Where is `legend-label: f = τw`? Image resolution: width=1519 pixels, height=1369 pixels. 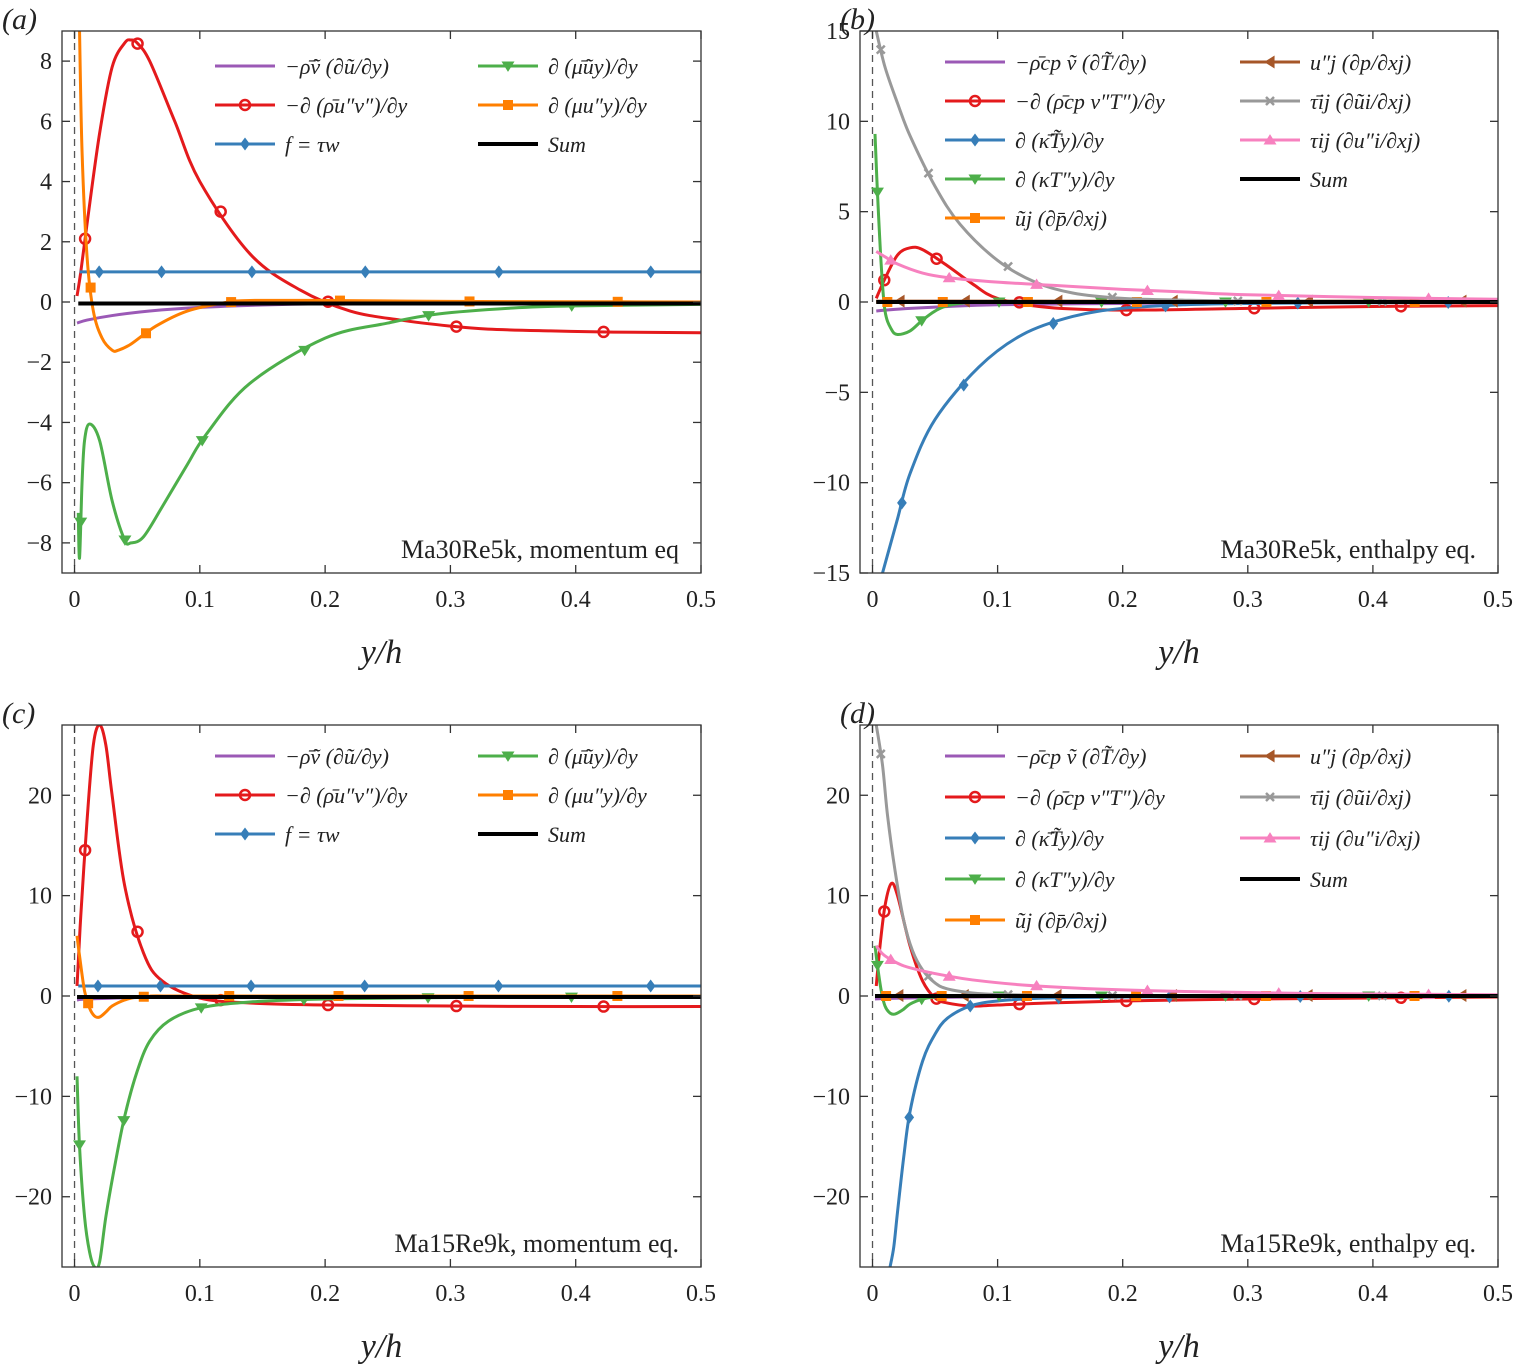 legend-label: f = τw is located at coordinates (312, 144).